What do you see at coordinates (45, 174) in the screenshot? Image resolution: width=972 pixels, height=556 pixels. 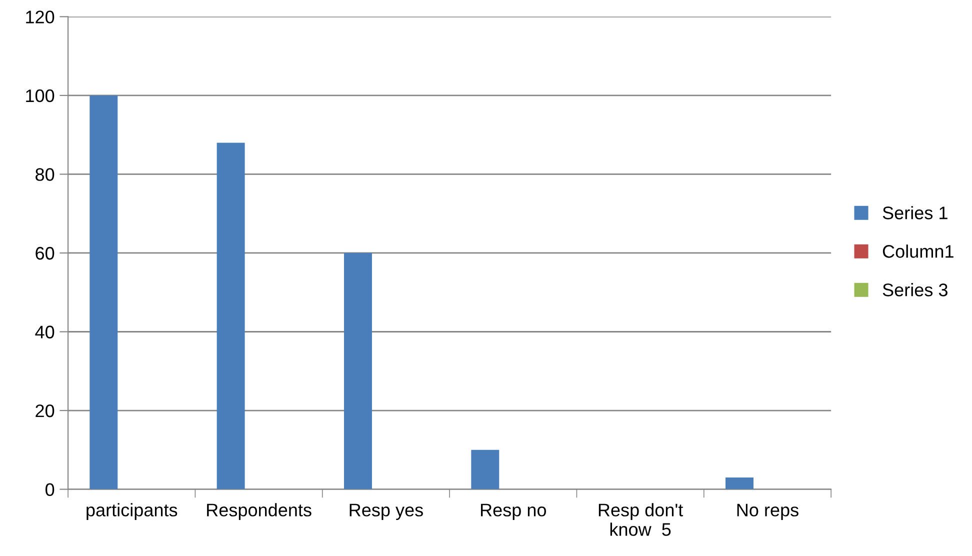 I see `y-tick-label: 80` at bounding box center [45, 174].